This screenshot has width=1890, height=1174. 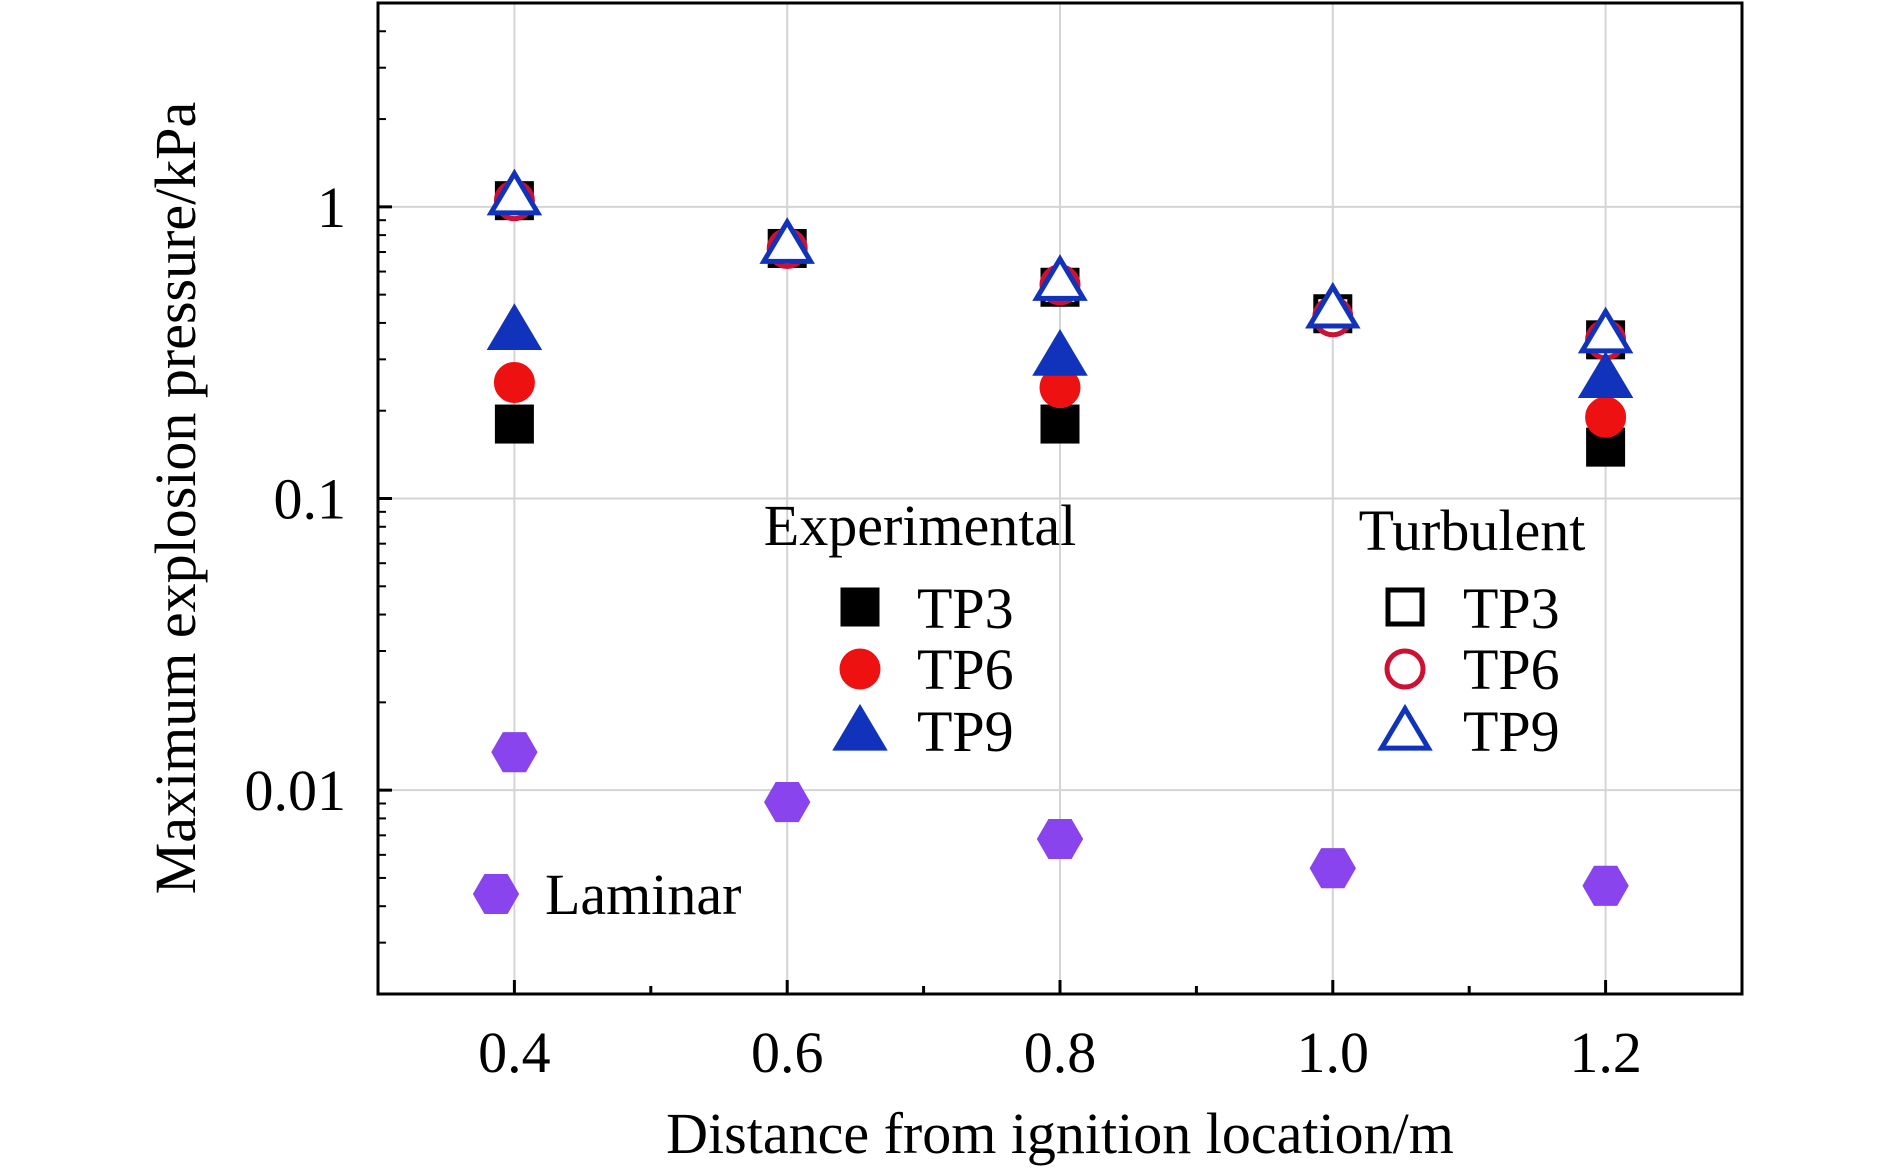 What do you see at coordinates (496, 894) in the screenshot?
I see `legend-marker-laminar` at bounding box center [496, 894].